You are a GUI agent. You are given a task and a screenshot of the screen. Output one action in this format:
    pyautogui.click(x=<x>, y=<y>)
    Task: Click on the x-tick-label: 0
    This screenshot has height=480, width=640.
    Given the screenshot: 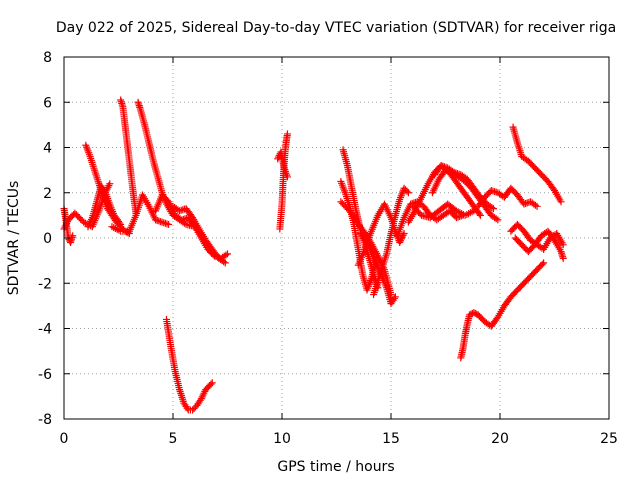 What is the action you would take?
    pyautogui.click(x=64, y=439)
    